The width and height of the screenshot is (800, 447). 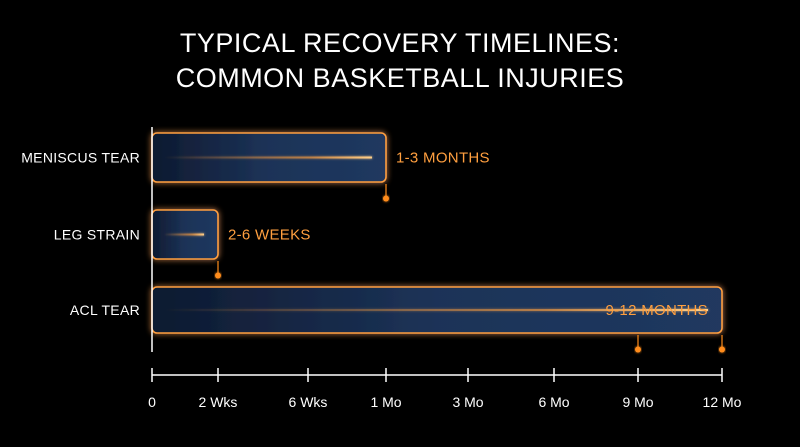 What do you see at coordinates (152, 402) in the screenshot?
I see `x-tick-label: 0` at bounding box center [152, 402].